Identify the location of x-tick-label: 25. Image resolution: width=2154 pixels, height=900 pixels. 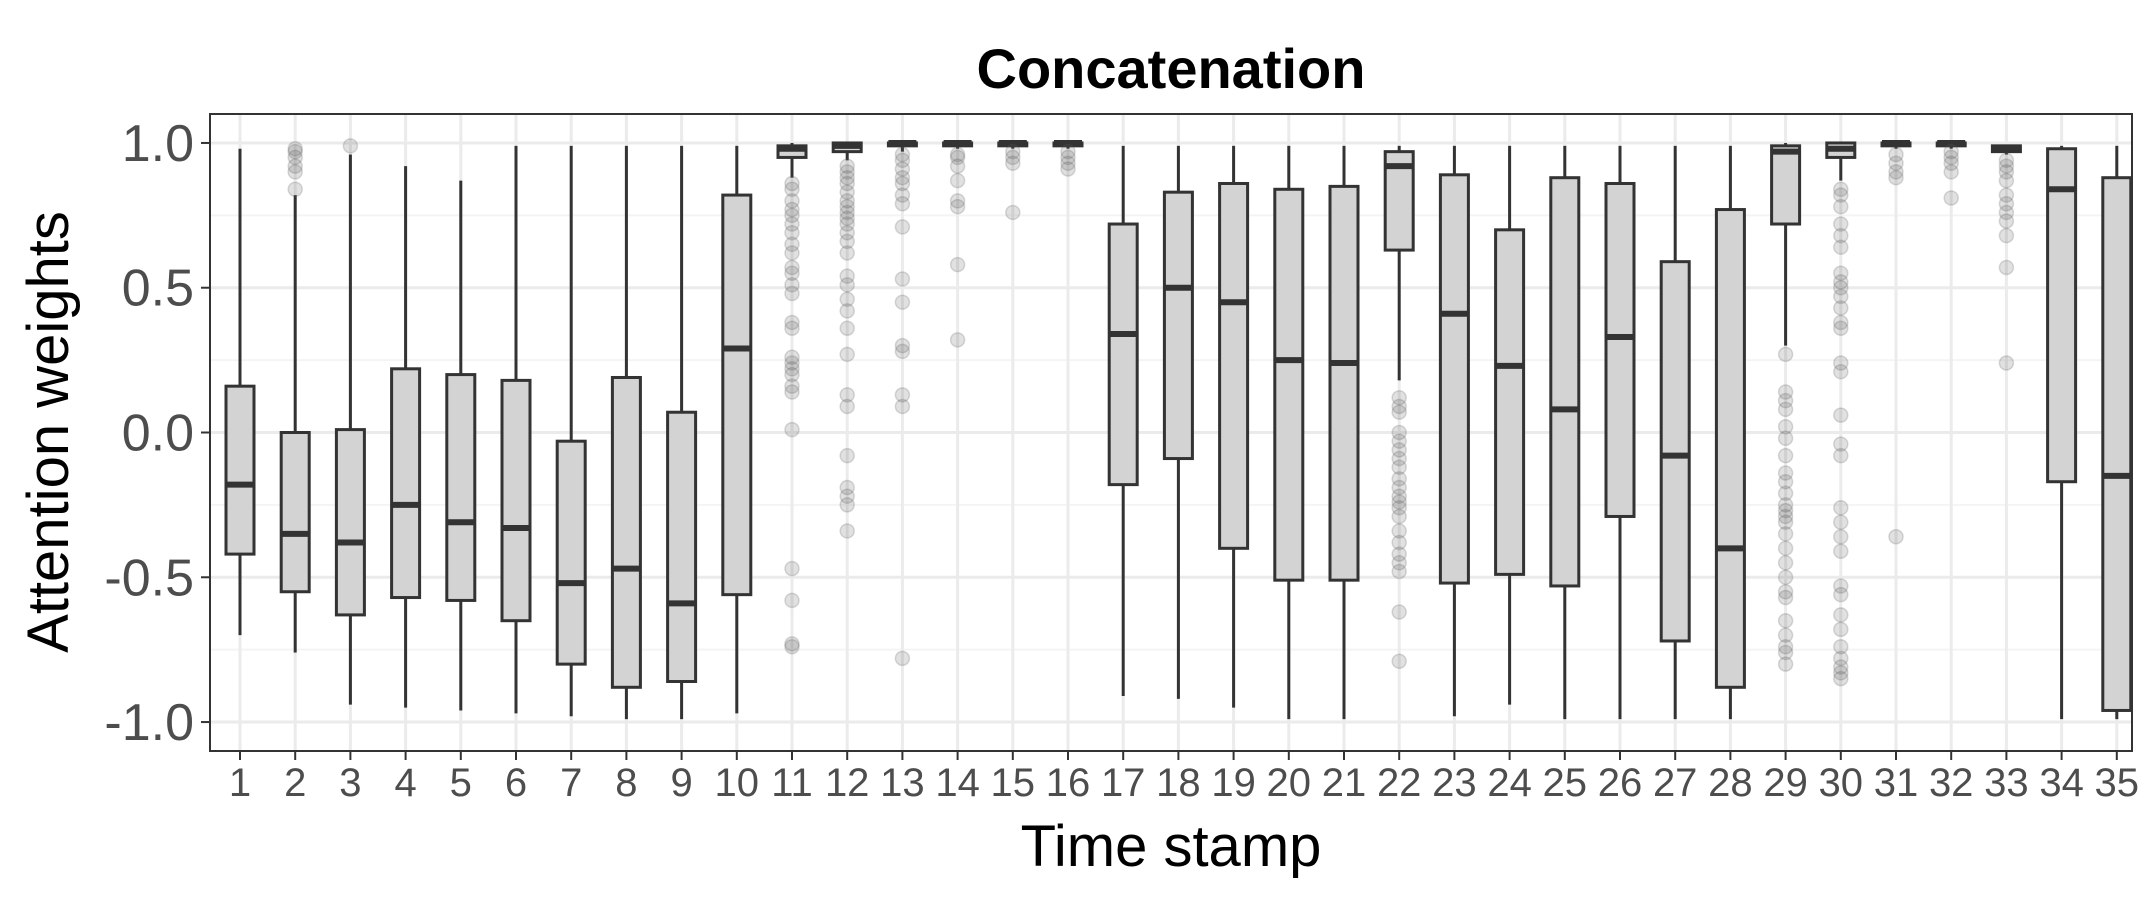
(1565, 783).